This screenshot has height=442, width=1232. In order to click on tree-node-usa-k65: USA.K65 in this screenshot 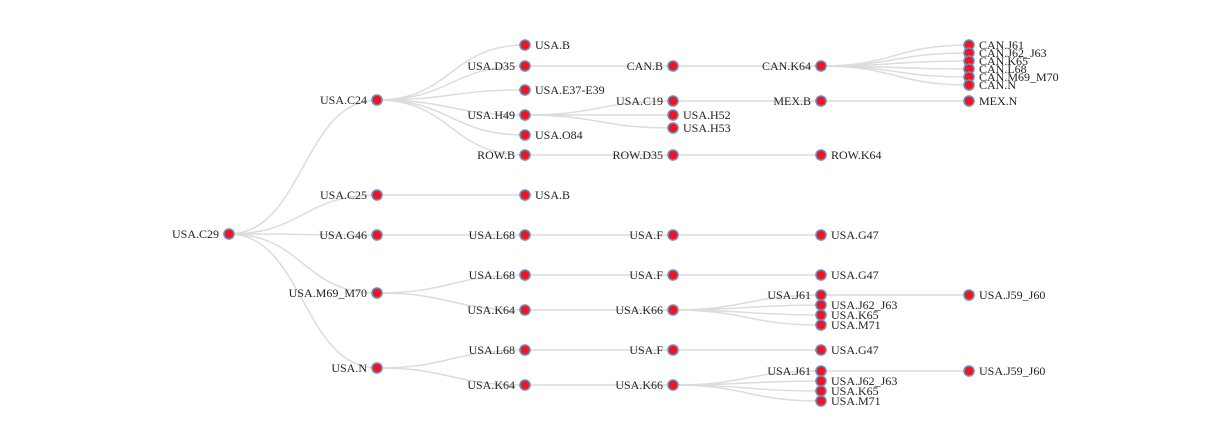, I will do `click(847, 315)`.